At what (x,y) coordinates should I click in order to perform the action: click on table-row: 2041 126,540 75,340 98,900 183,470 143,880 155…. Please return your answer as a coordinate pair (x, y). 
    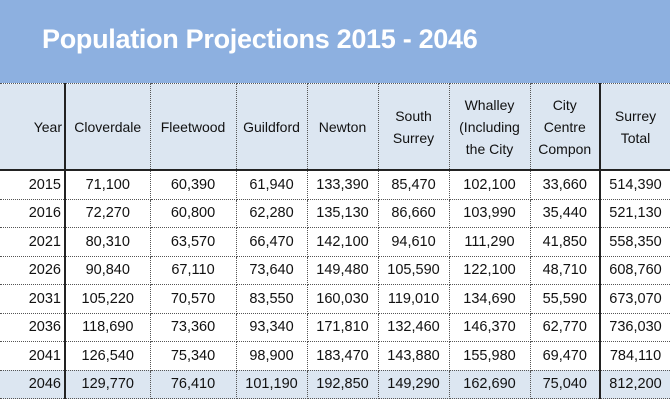
    Looking at the image, I should click on (335, 356).